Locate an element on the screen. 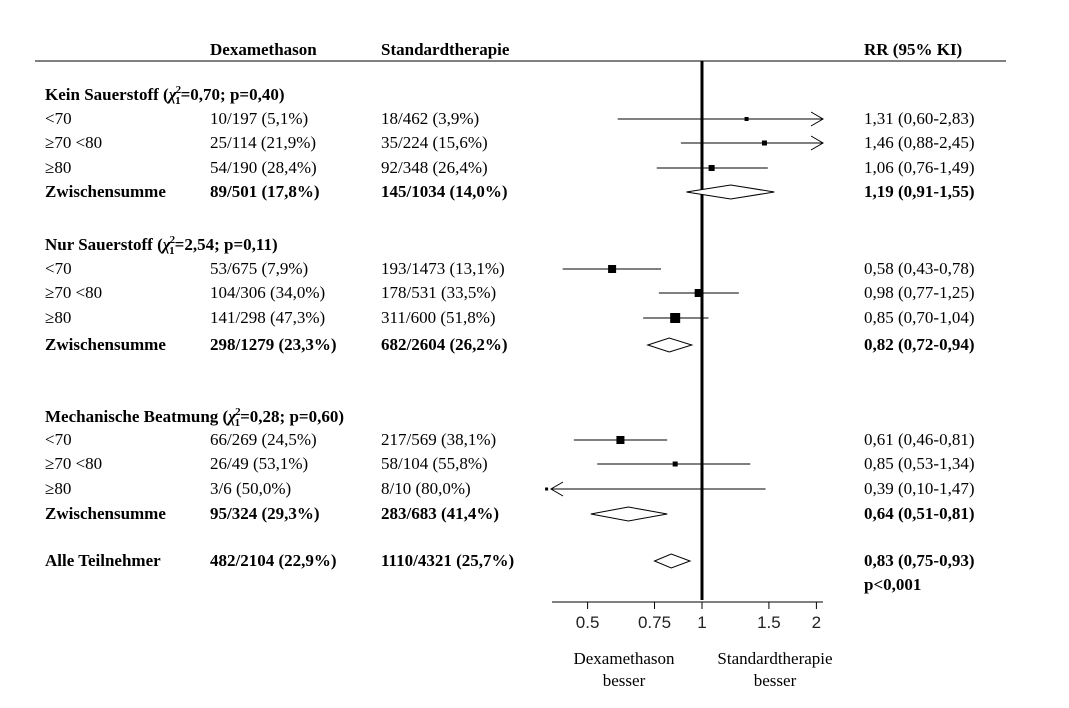 This screenshot has height=708, width=1069. header-rr-ci: RR (95% KI) is located at coordinates (913, 49).